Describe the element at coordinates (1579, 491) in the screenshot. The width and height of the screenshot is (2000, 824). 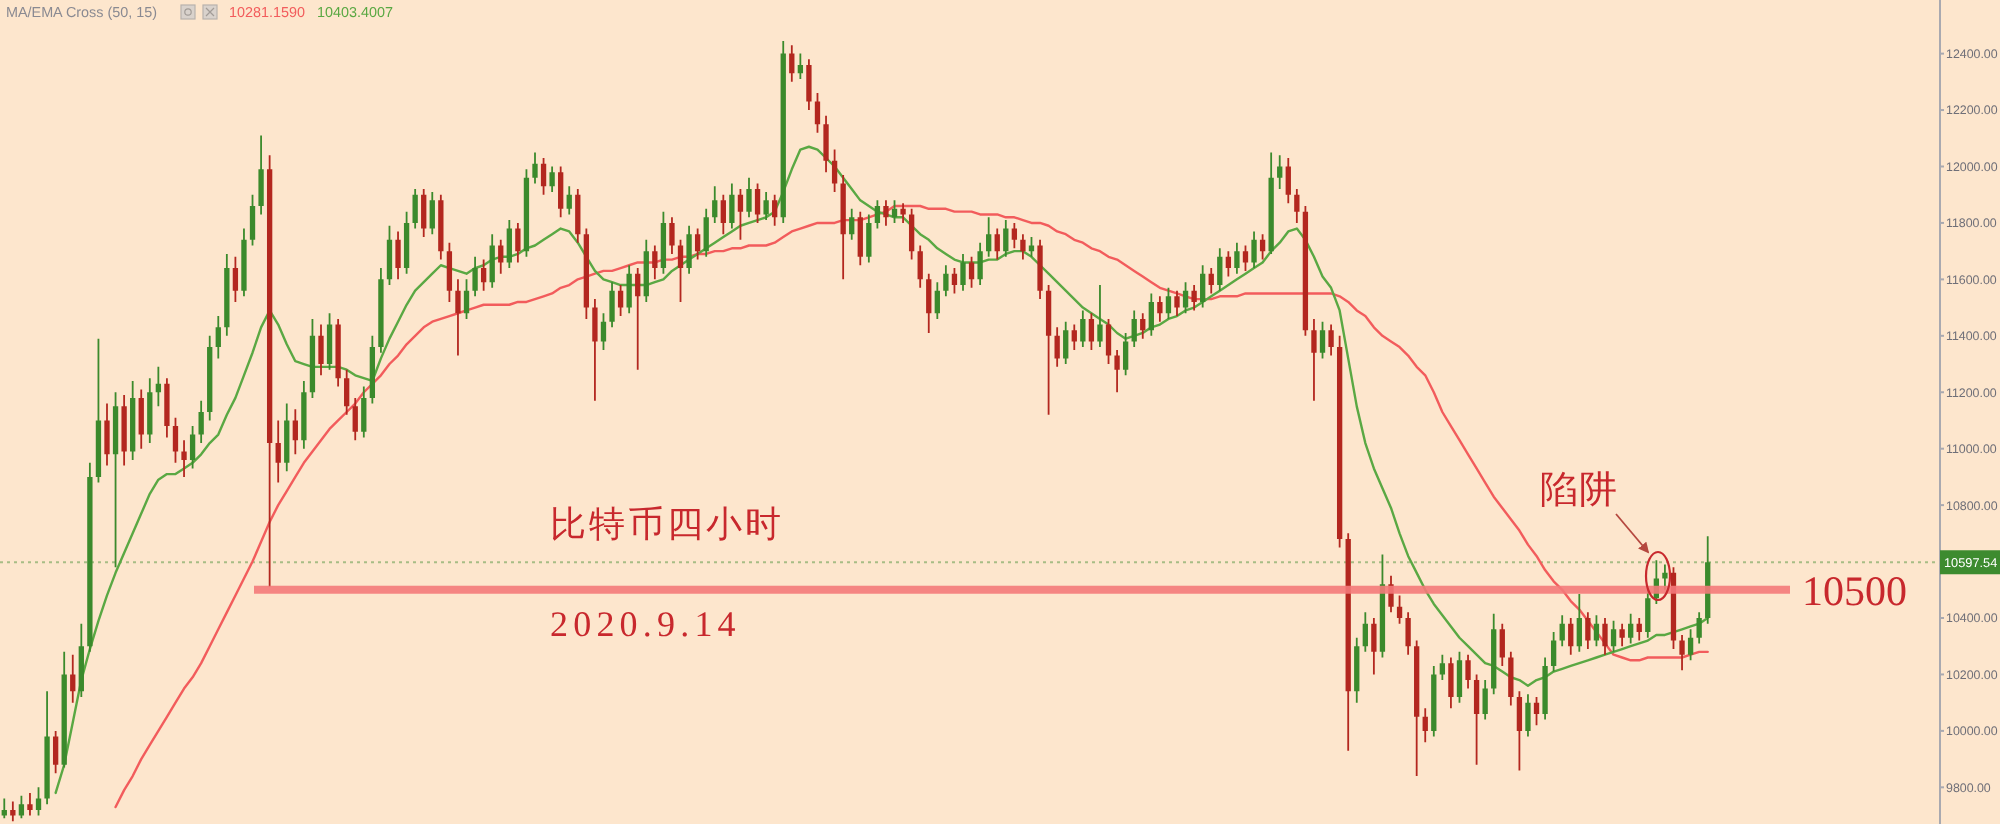
I see `annotation: 陷阱` at that location.